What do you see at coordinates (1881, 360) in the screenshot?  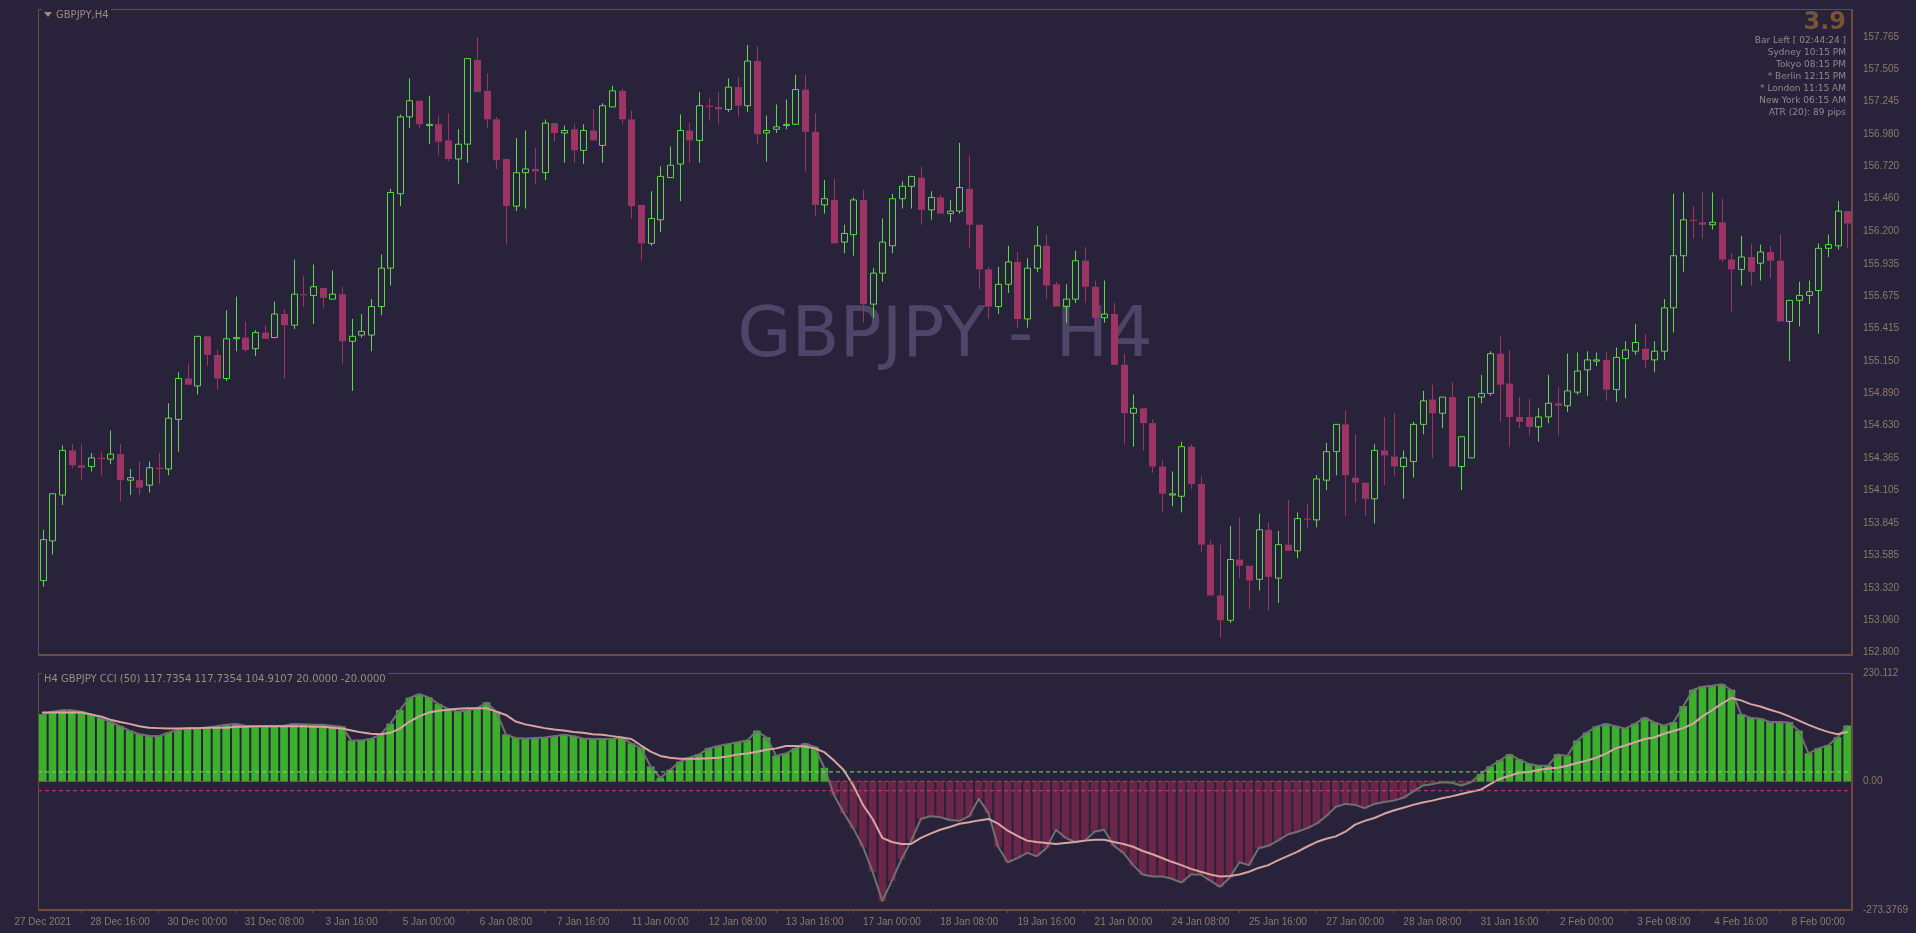 I see `y-tick-label: 155.150` at bounding box center [1881, 360].